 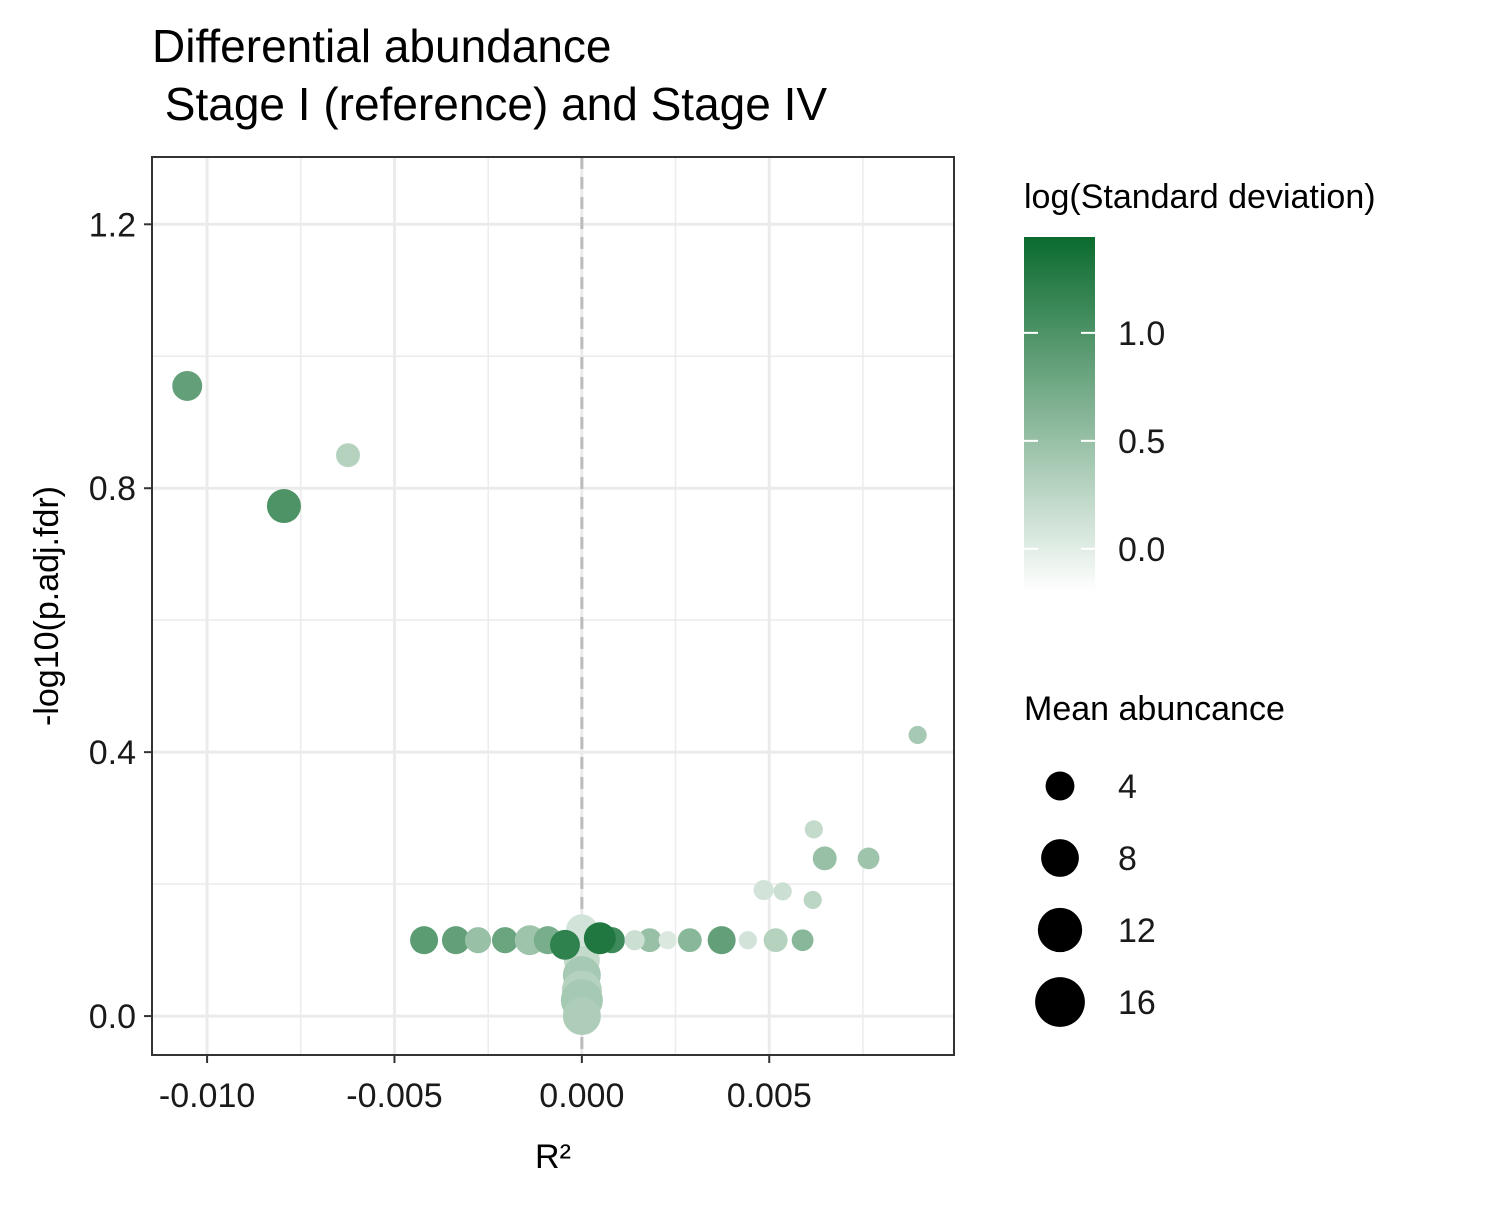 What do you see at coordinates (112, 1017) in the screenshot?
I see `y-tick-label: 0.0` at bounding box center [112, 1017].